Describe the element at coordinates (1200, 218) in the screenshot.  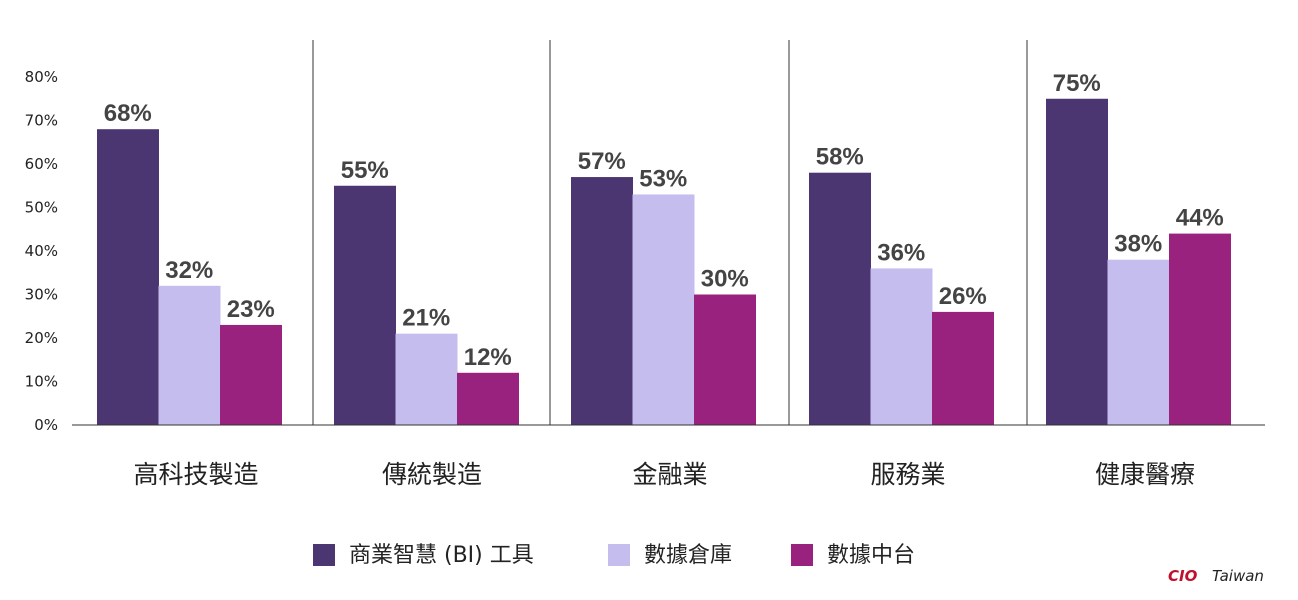
I see `data-label: 44%` at that location.